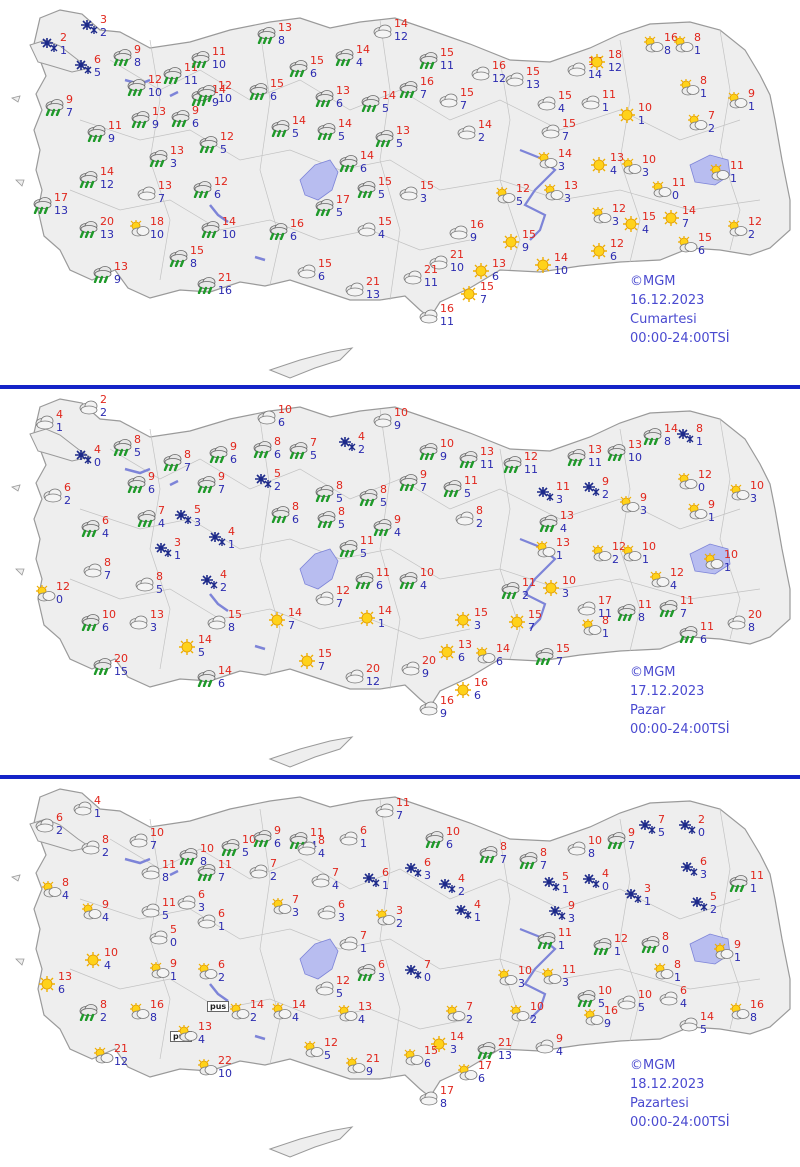 The image size is (800, 1167). What do you see at coordinates (701, 832) in the screenshot?
I see `min-temperature: 0` at bounding box center [701, 832].